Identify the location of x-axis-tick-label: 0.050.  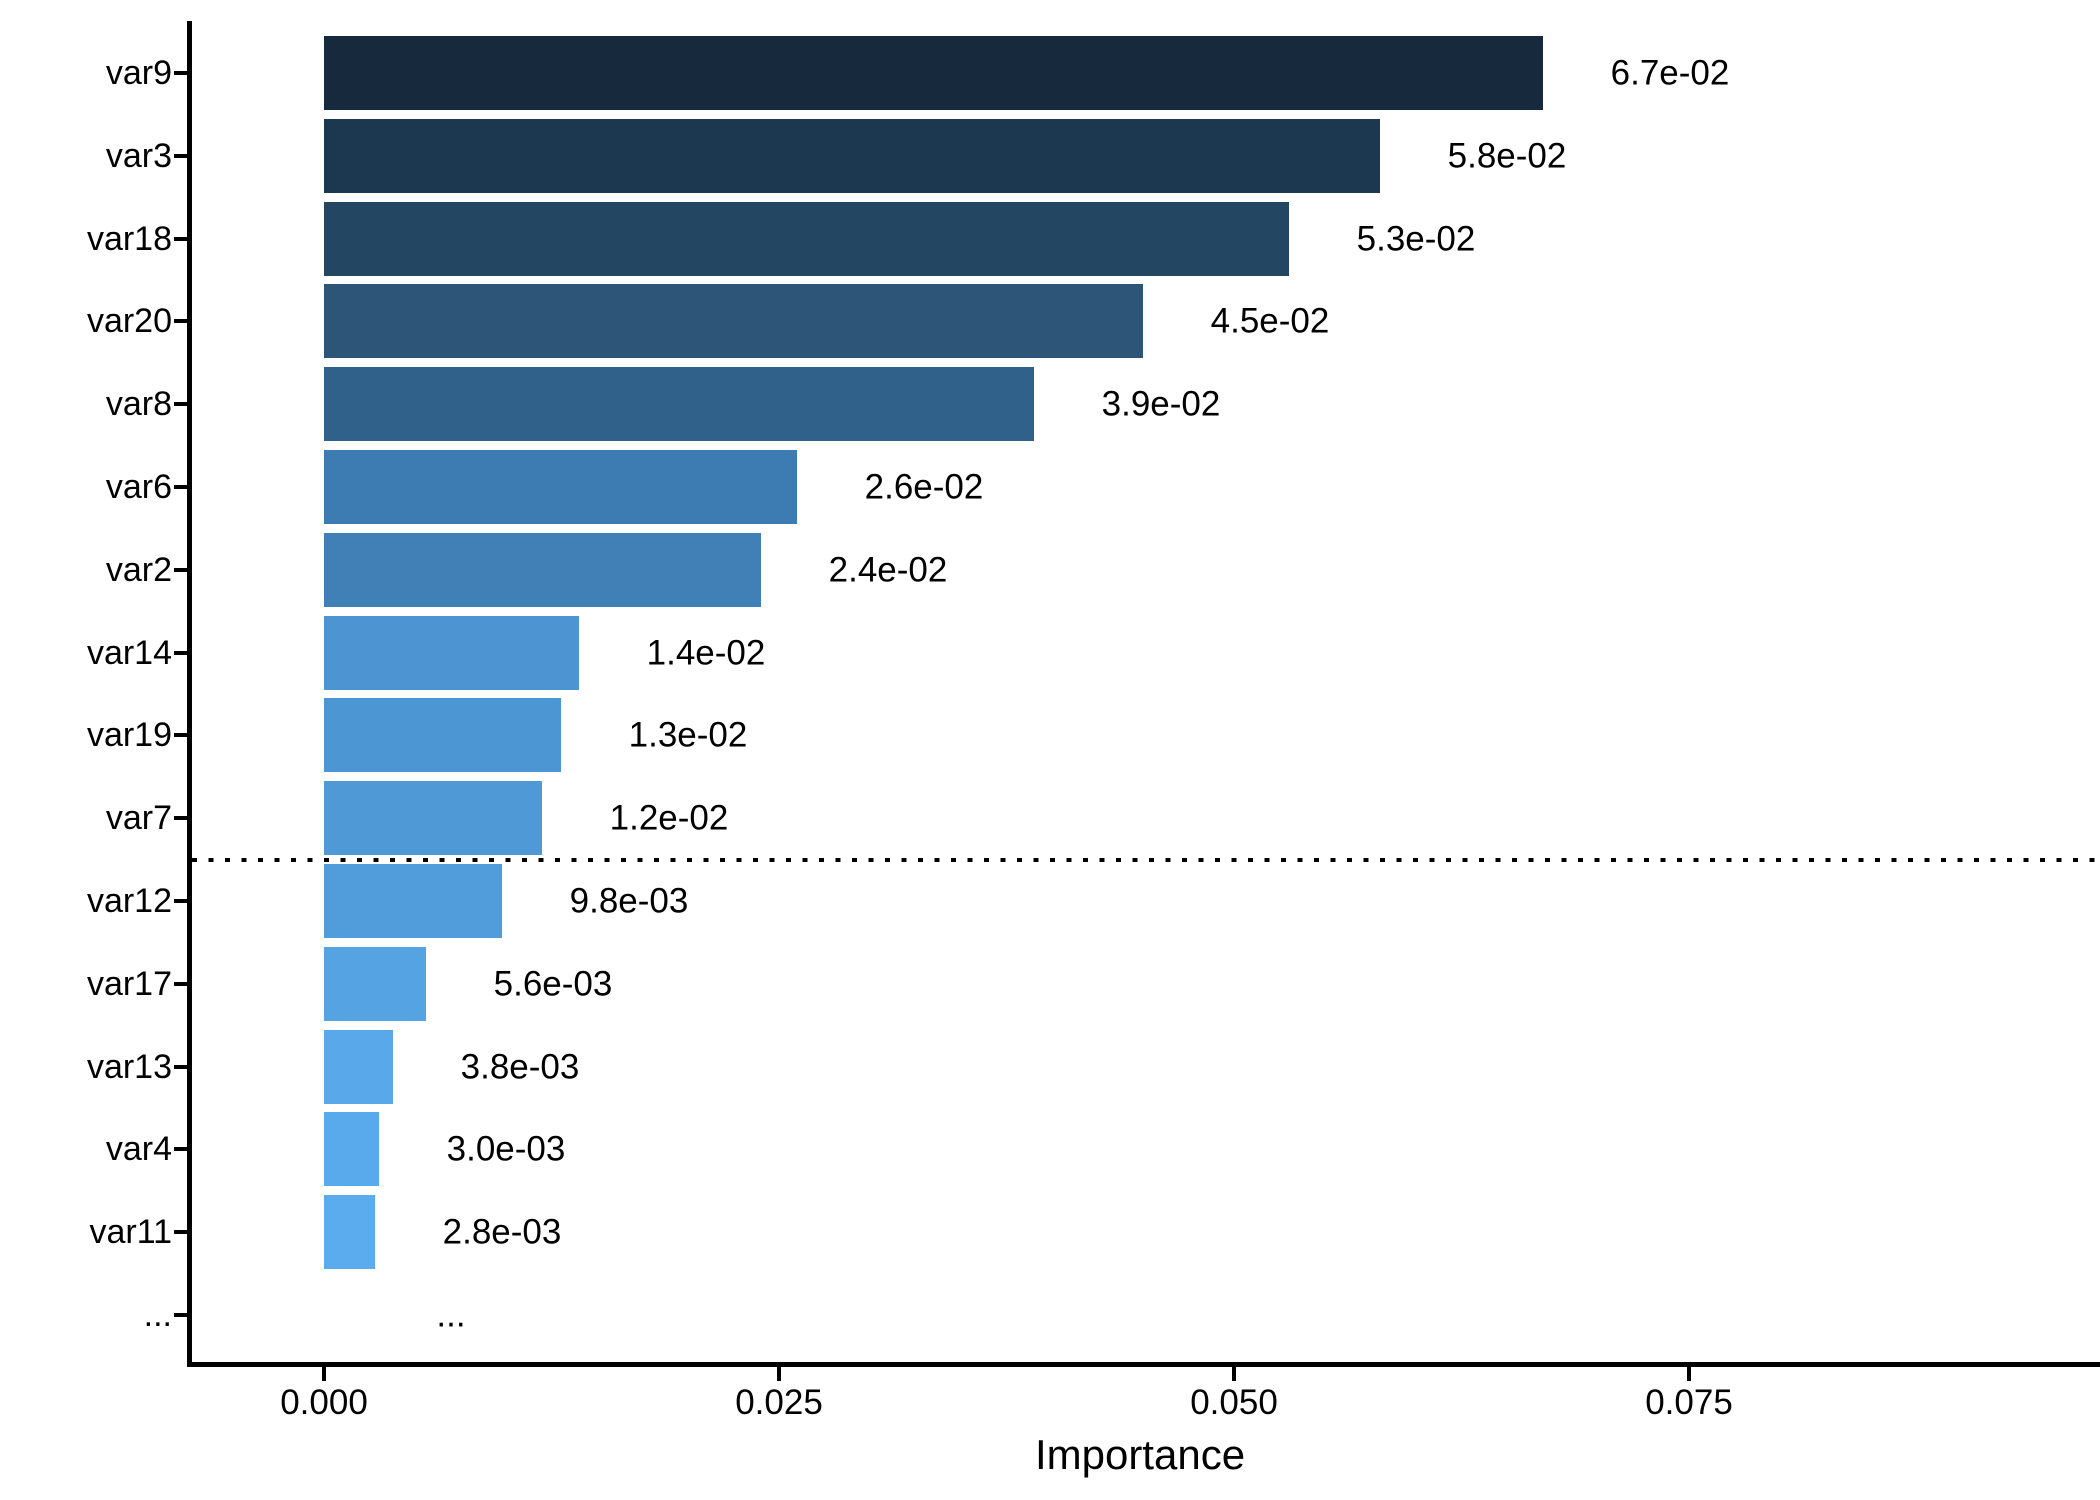
(1234, 1402).